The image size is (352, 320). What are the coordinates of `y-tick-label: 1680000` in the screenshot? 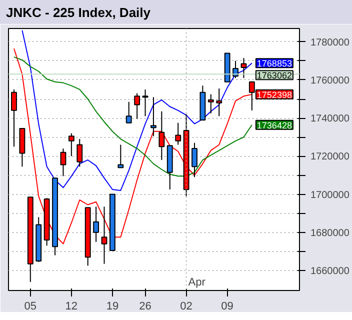 It's located at (330, 233).